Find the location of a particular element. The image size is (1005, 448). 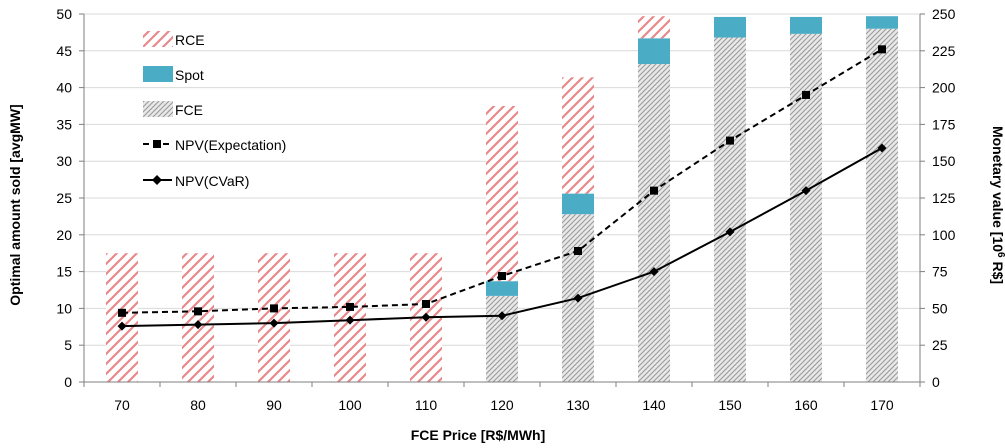

y2-tick-label: 75 is located at coordinates (940, 272).